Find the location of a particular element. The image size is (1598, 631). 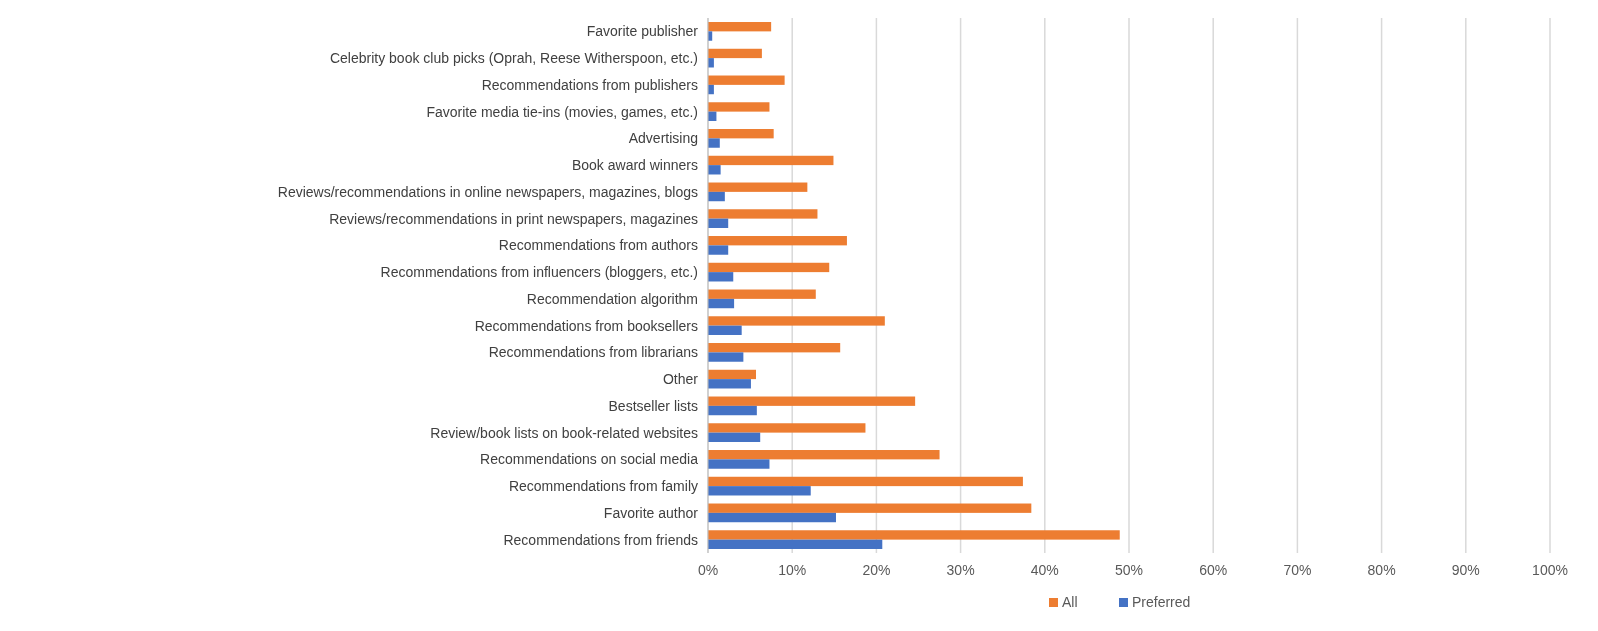

y-tick-label: Reviews/recommendations in print newspapers, magazines is located at coordinates (513, 218).